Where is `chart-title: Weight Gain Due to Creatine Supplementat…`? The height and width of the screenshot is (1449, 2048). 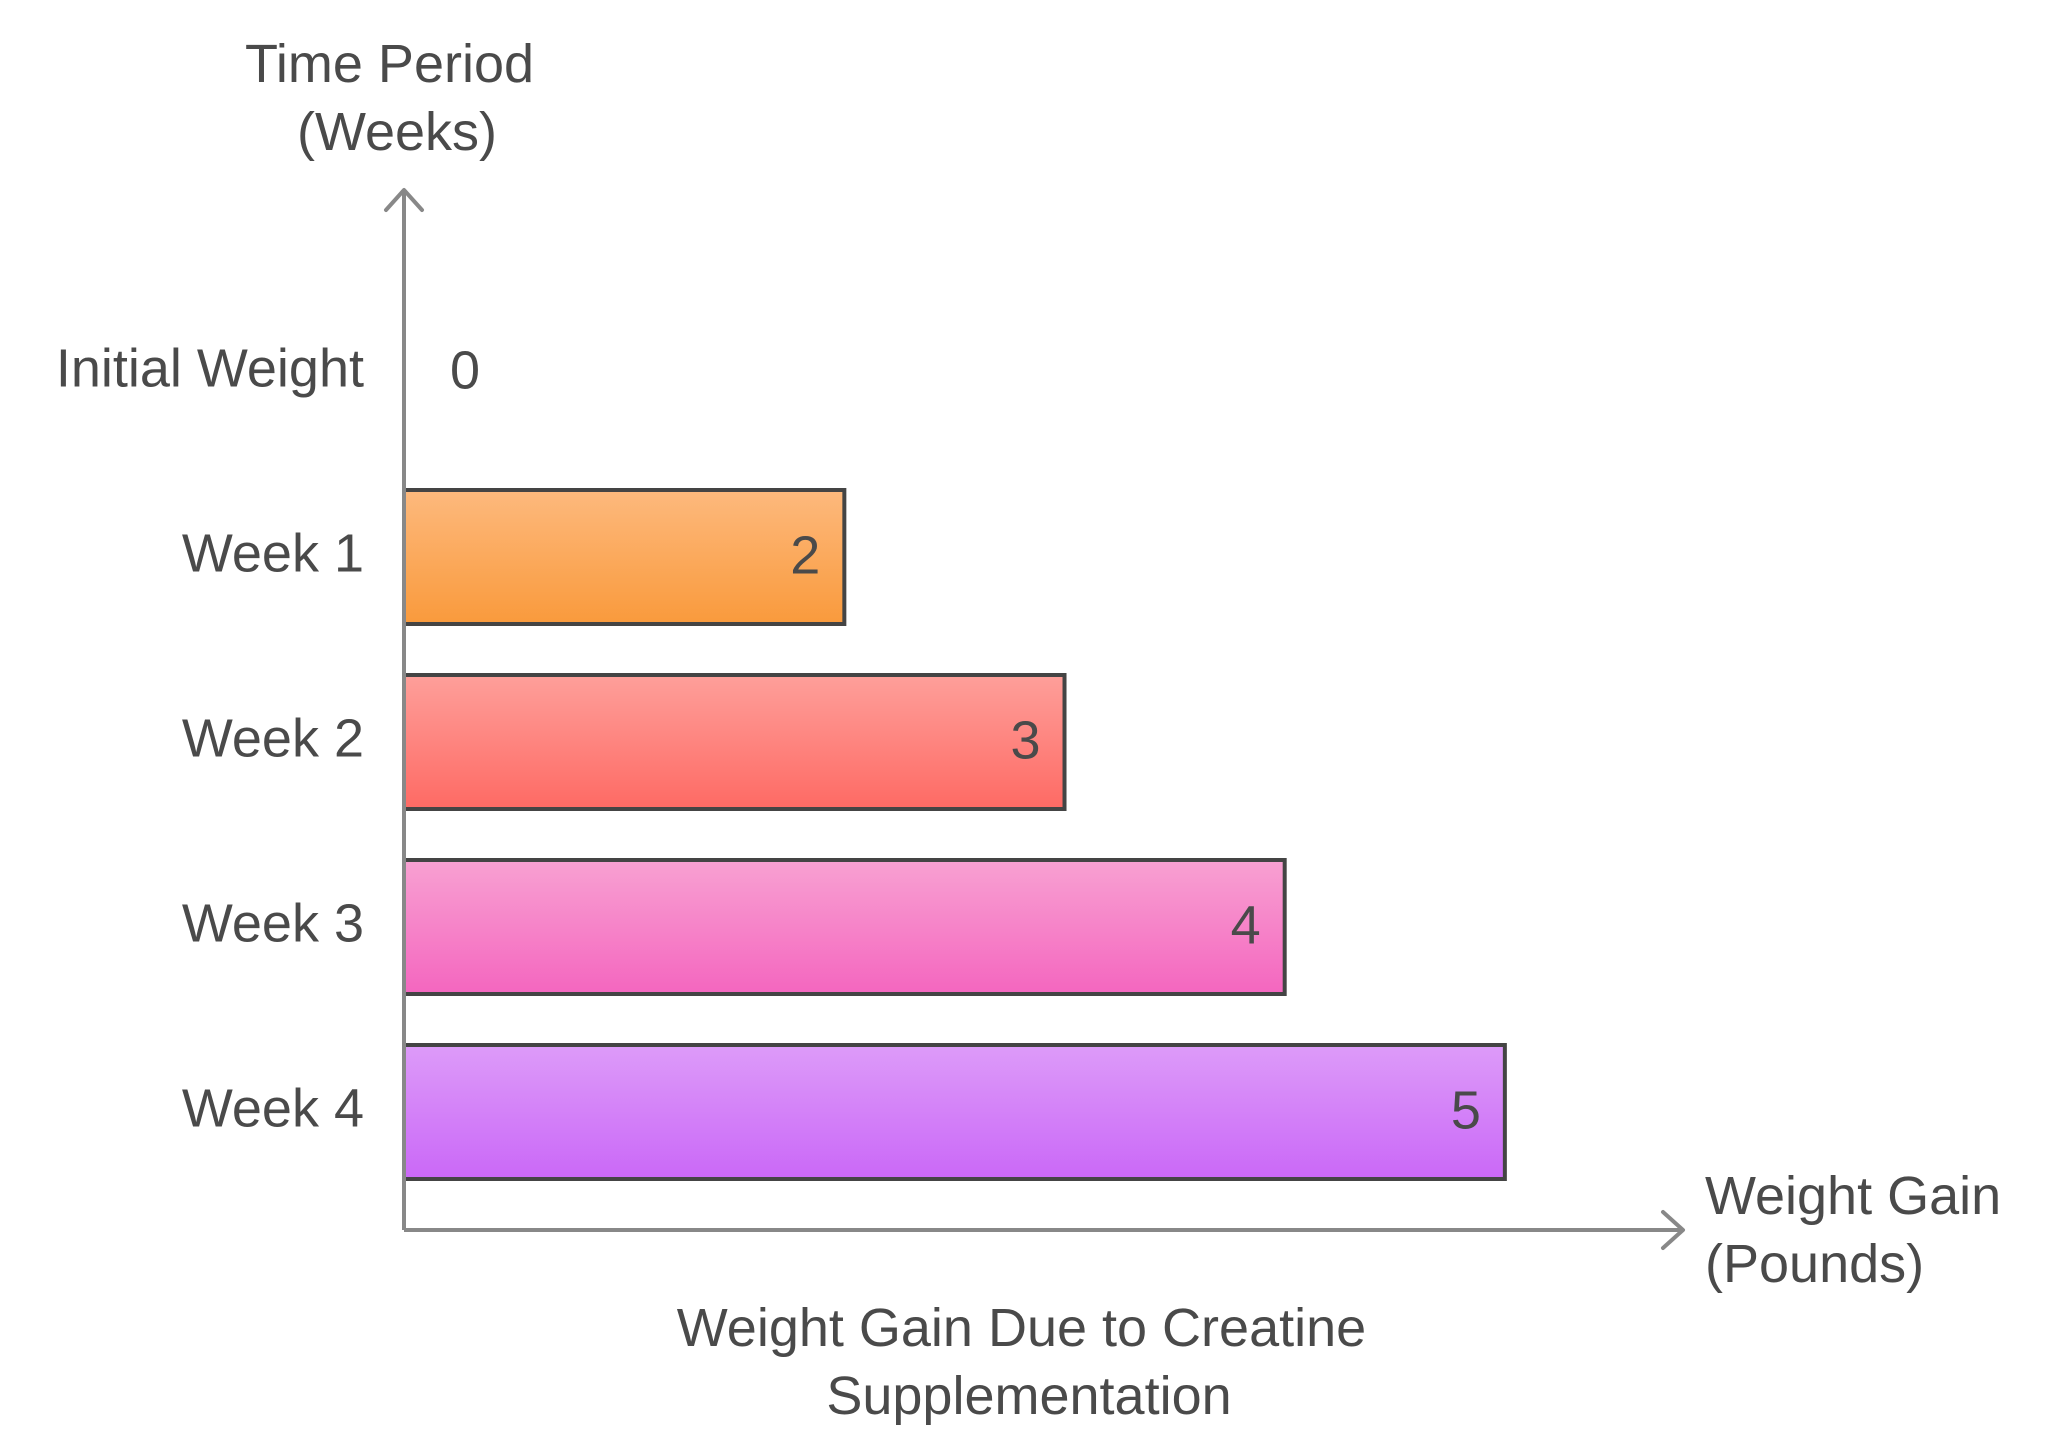 chart-title: Weight Gain Due to Creatine Supplementat… is located at coordinates (1029, 1362).